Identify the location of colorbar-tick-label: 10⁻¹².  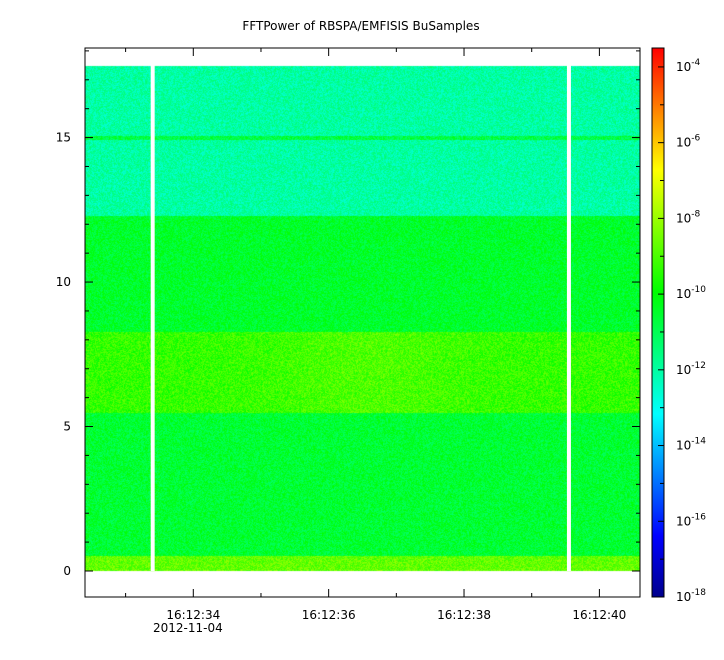
(691, 369).